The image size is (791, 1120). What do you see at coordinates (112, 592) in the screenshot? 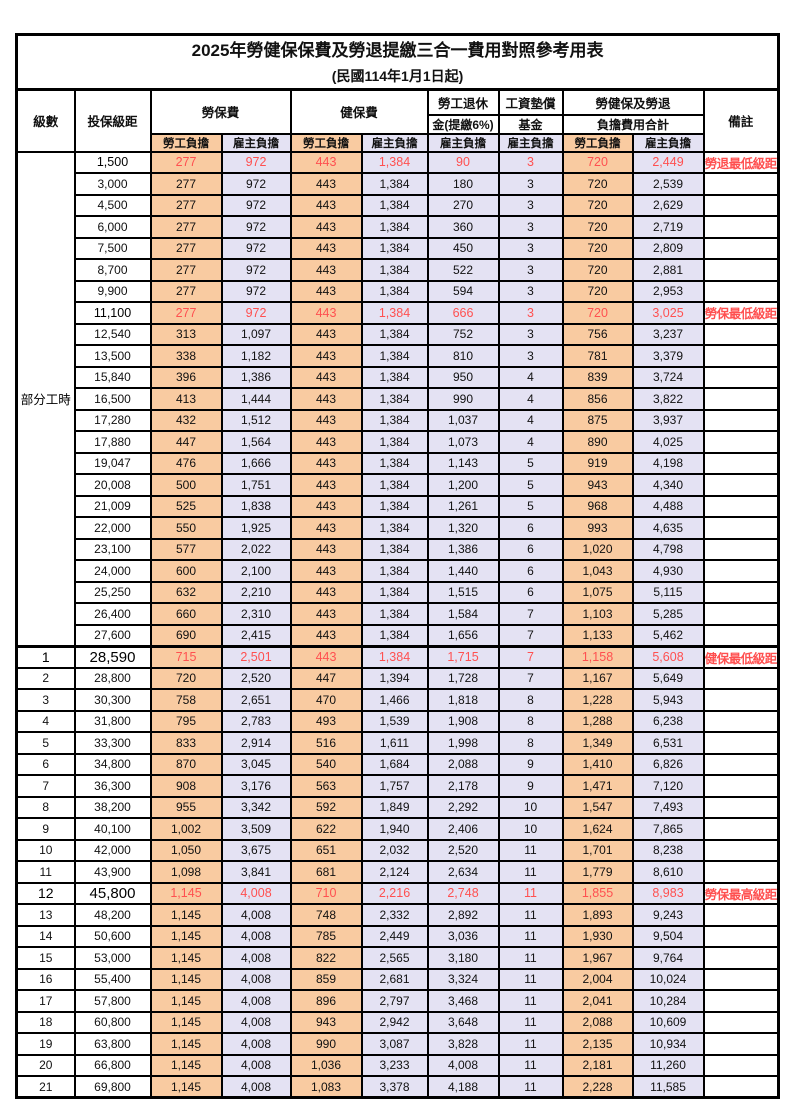
I see `salary-bracket-cell: 25,250` at bounding box center [112, 592].